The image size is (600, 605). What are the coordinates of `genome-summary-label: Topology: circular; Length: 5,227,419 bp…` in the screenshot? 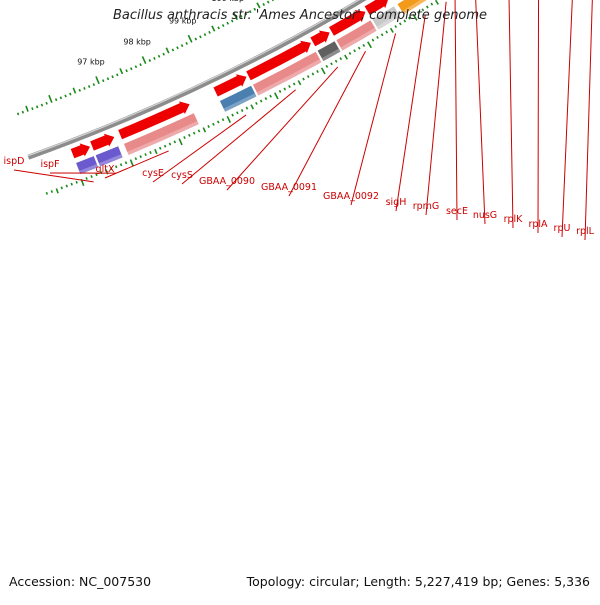 It's located at (418, 581).